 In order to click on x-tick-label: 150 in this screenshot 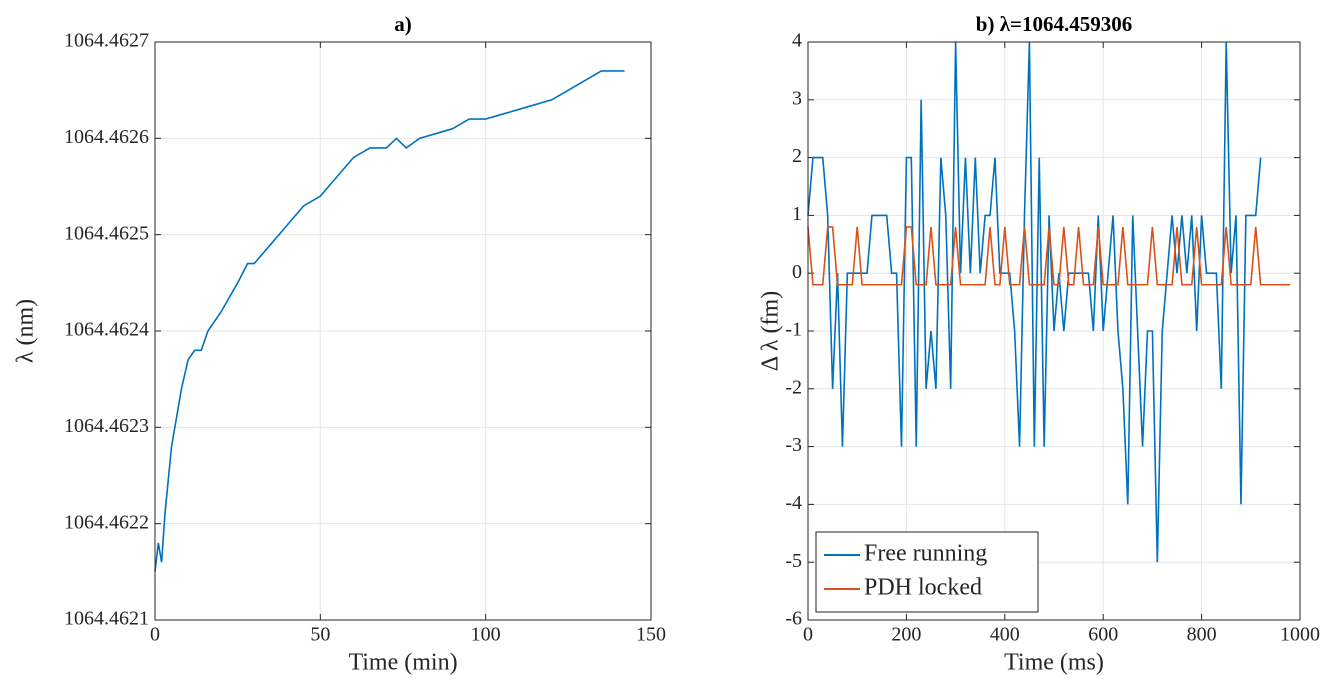, I will do `click(651, 635)`.